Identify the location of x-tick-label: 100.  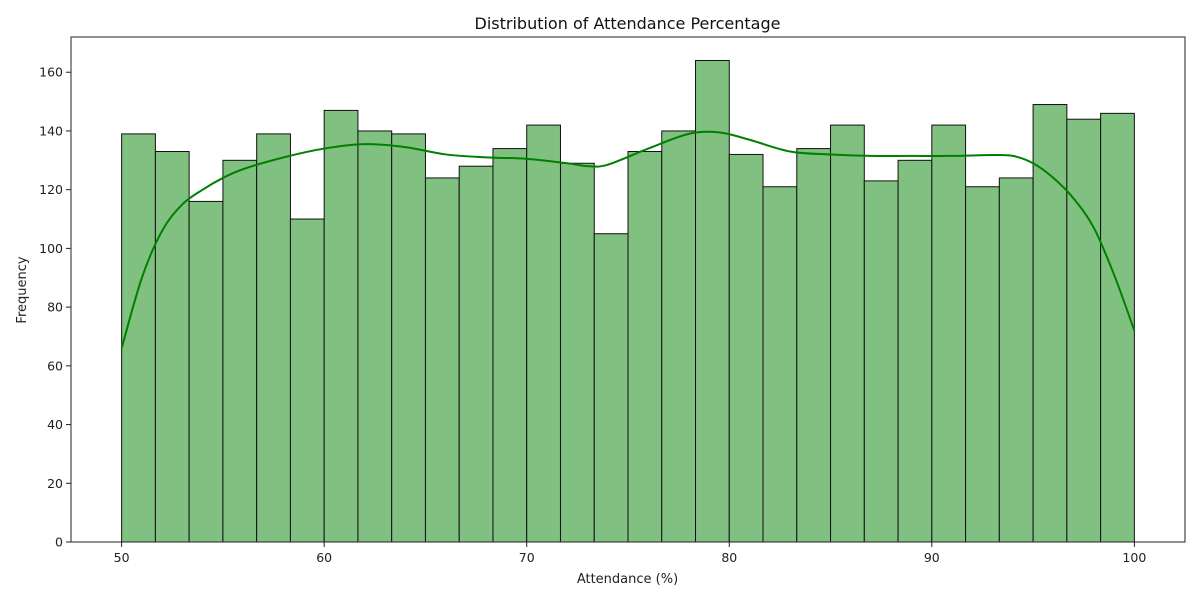
(1134, 557).